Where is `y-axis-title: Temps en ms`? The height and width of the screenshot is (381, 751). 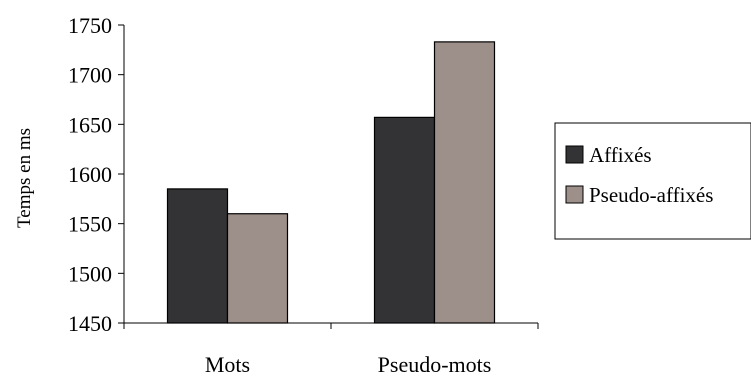
y-axis-title: Temps en ms is located at coordinates (24, 178).